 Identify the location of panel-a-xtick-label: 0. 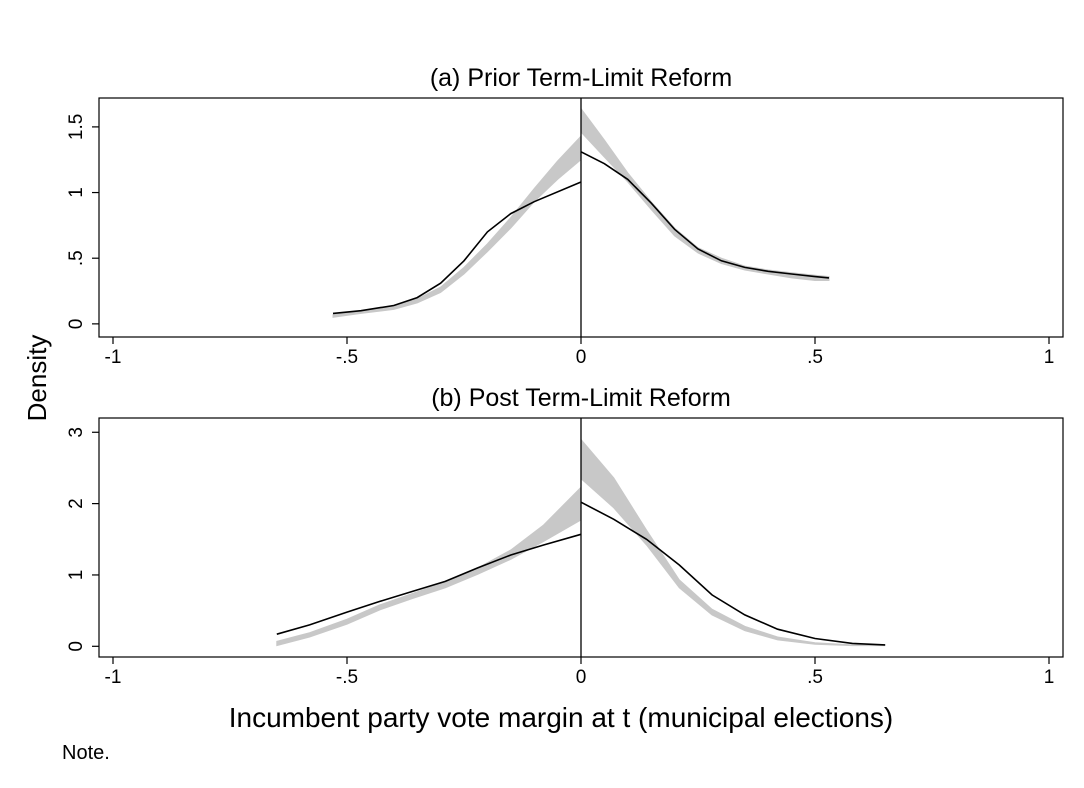
(581, 357).